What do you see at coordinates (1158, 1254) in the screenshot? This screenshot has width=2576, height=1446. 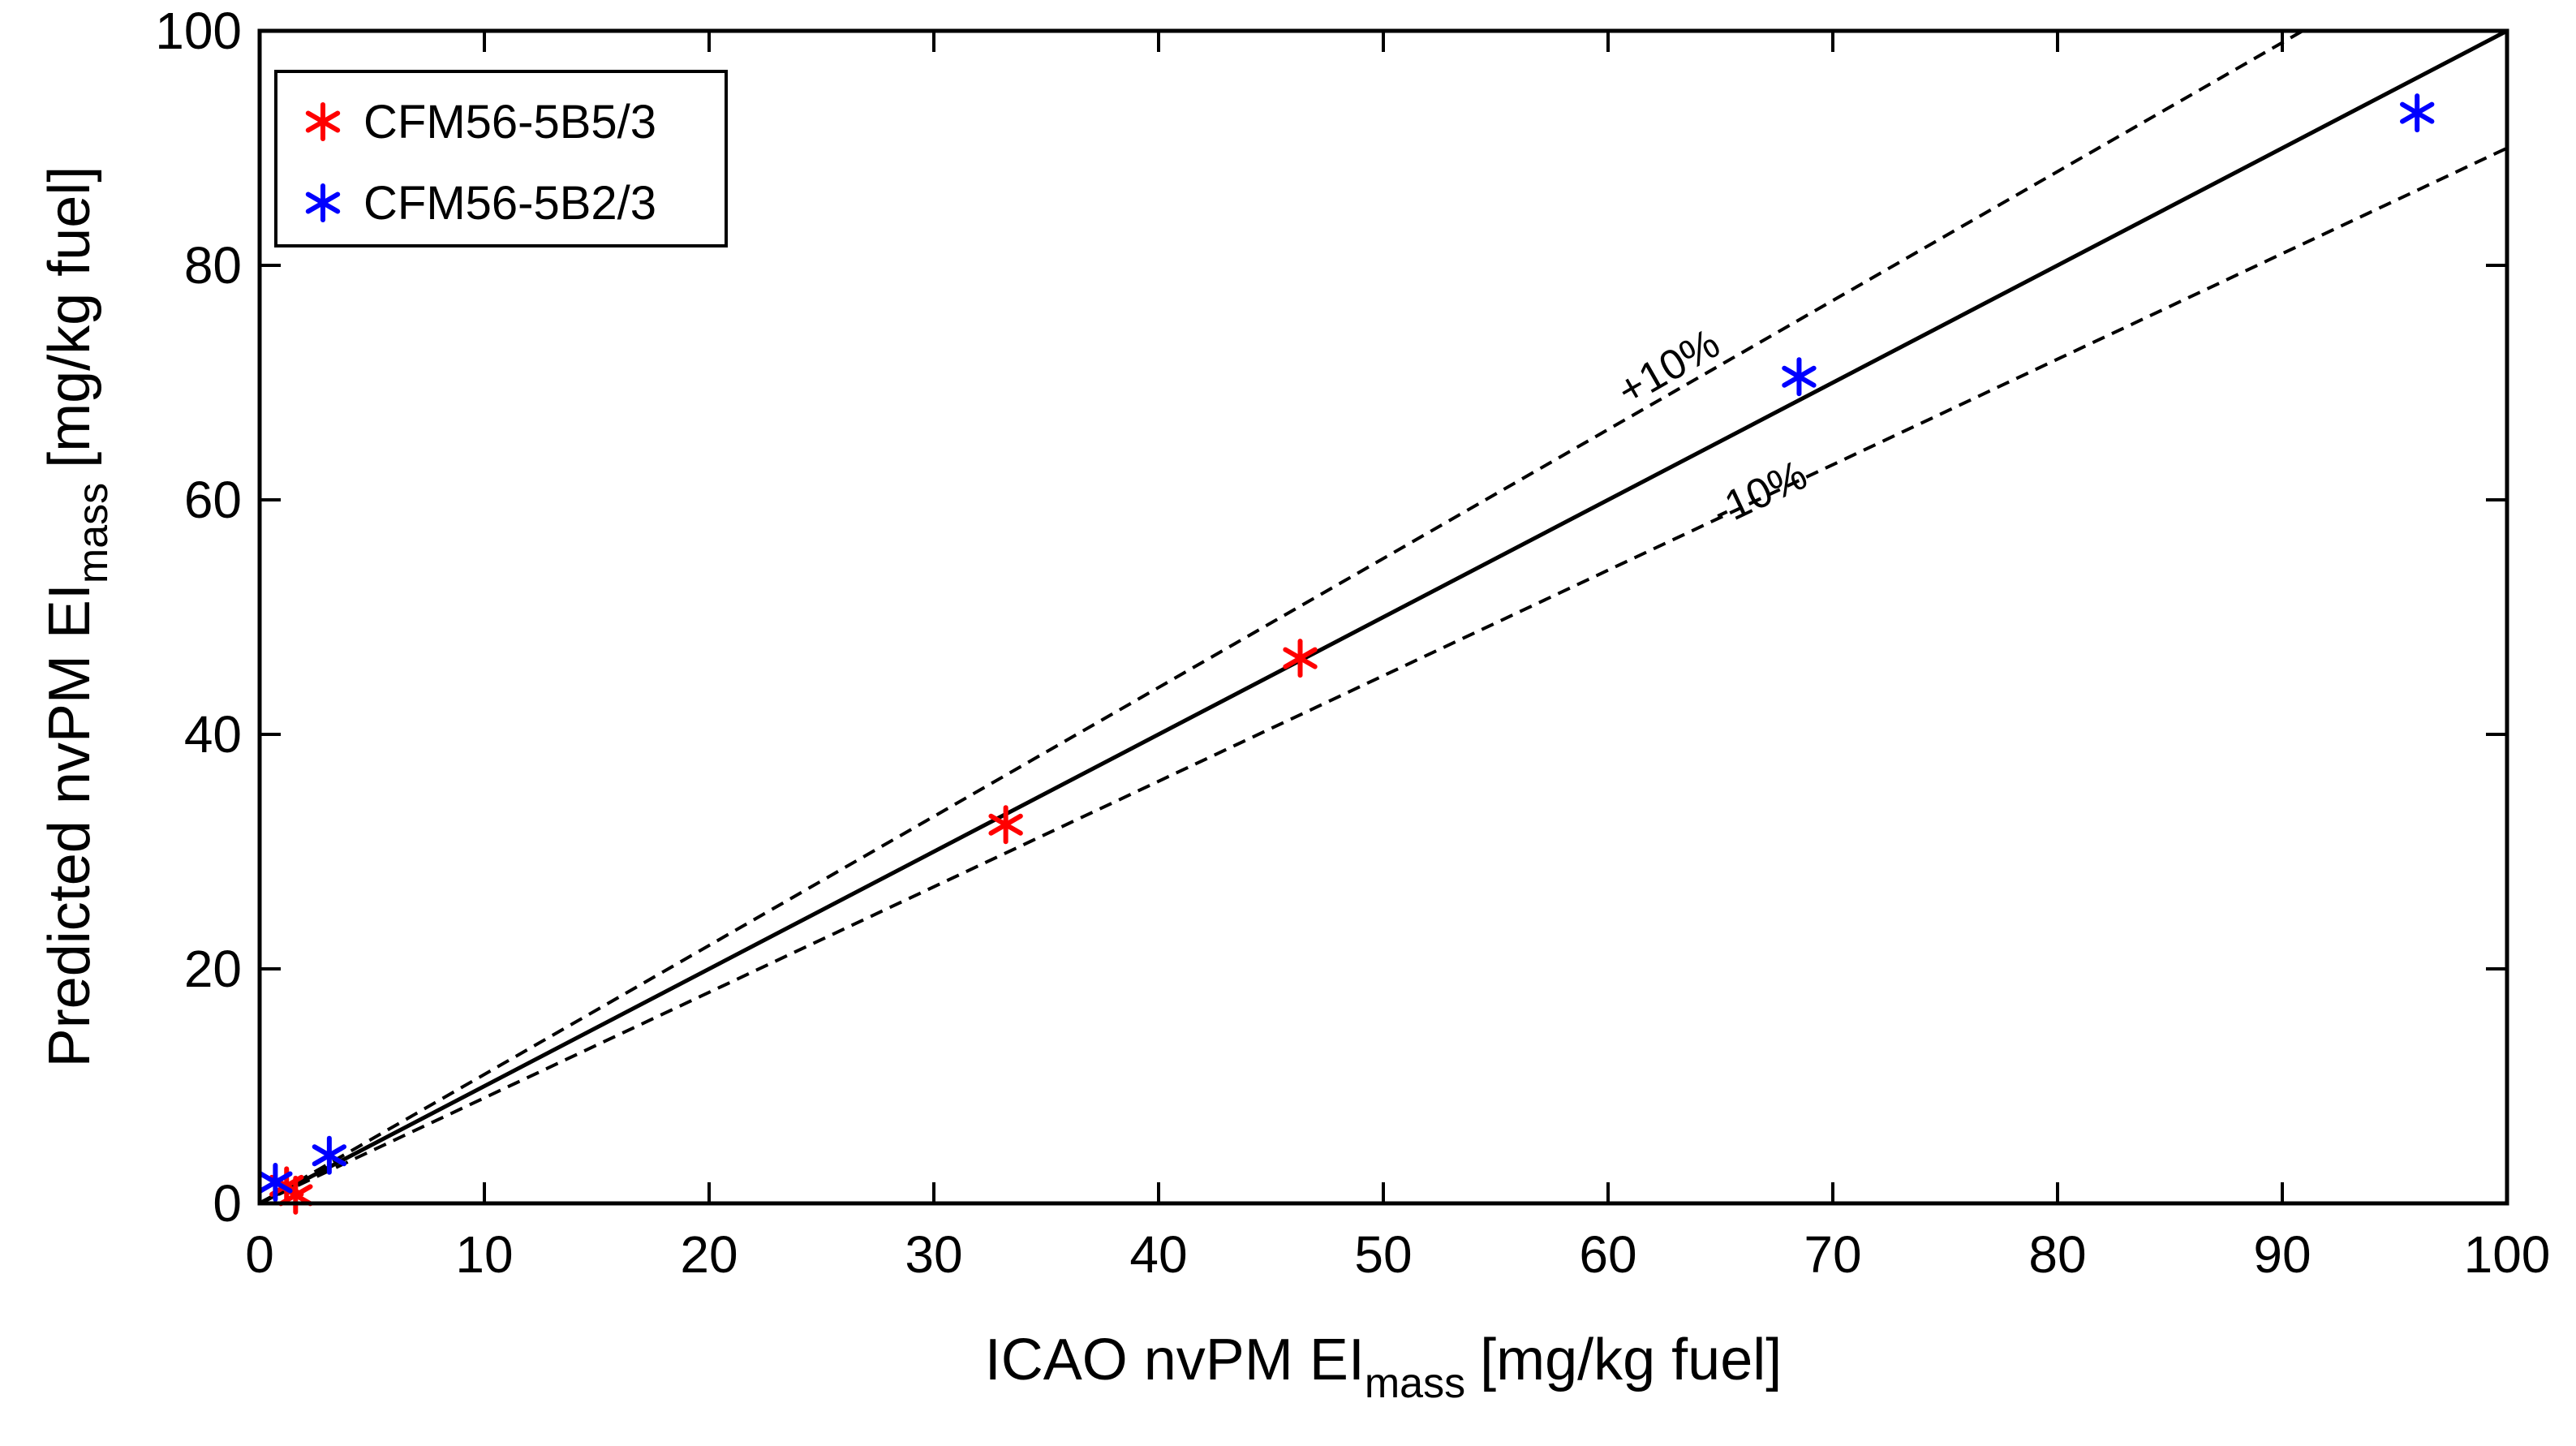 I see `x-tick-label: 40` at bounding box center [1158, 1254].